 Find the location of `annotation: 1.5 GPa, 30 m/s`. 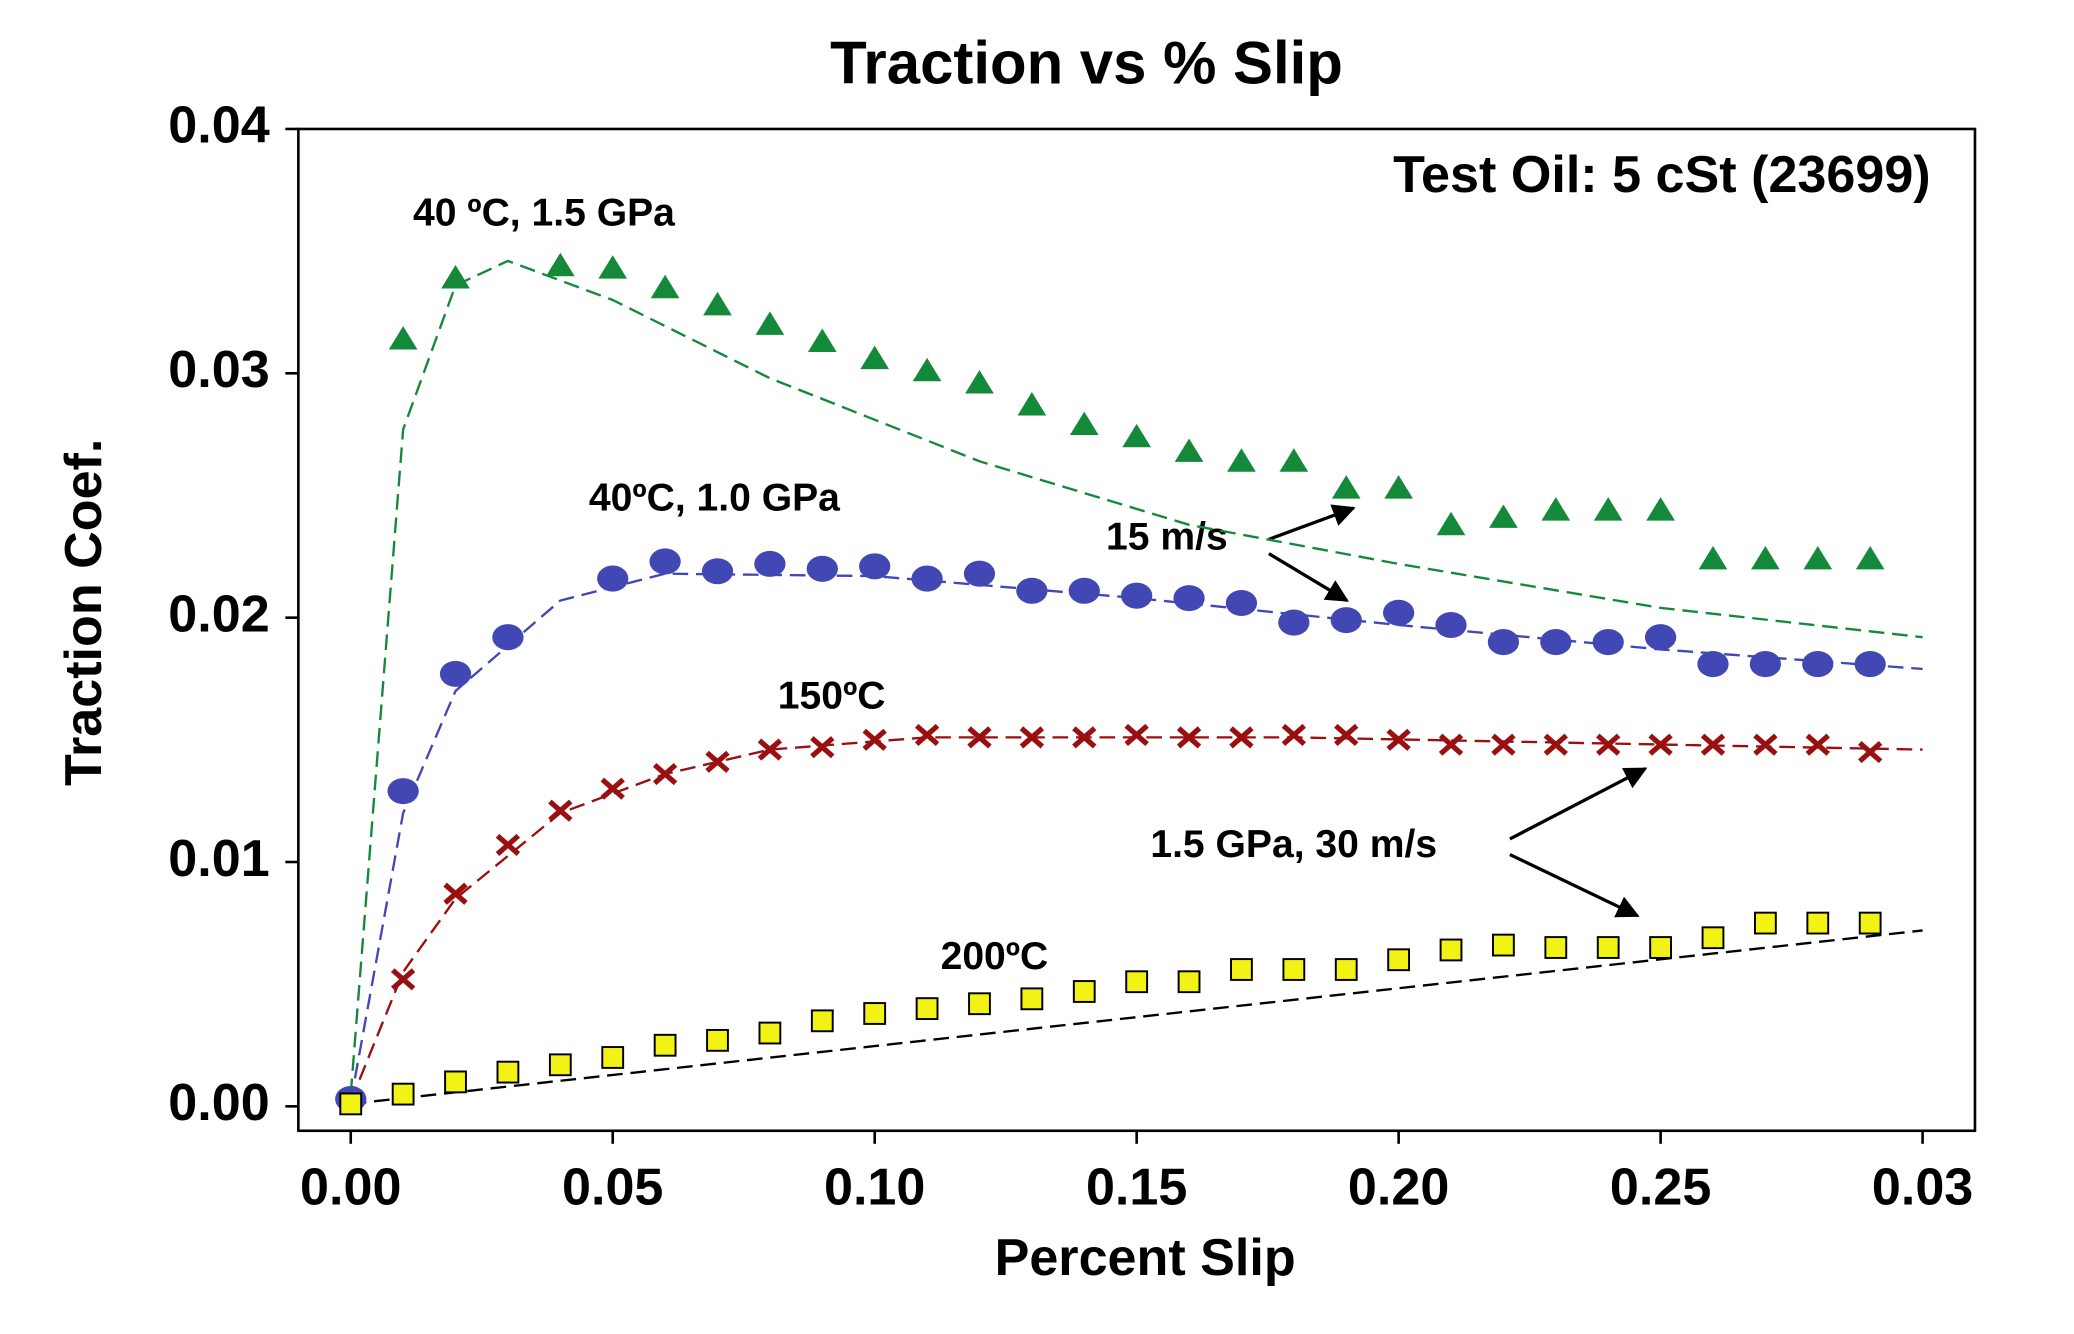

annotation: 1.5 GPa, 30 m/s is located at coordinates (1293, 844).